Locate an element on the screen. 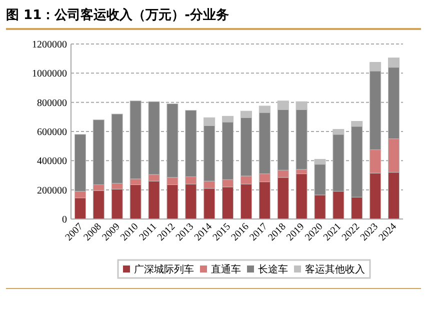 The image size is (429, 320). title: 图 11：公司客运收入（万元）-分业务 is located at coordinates (118, 15).